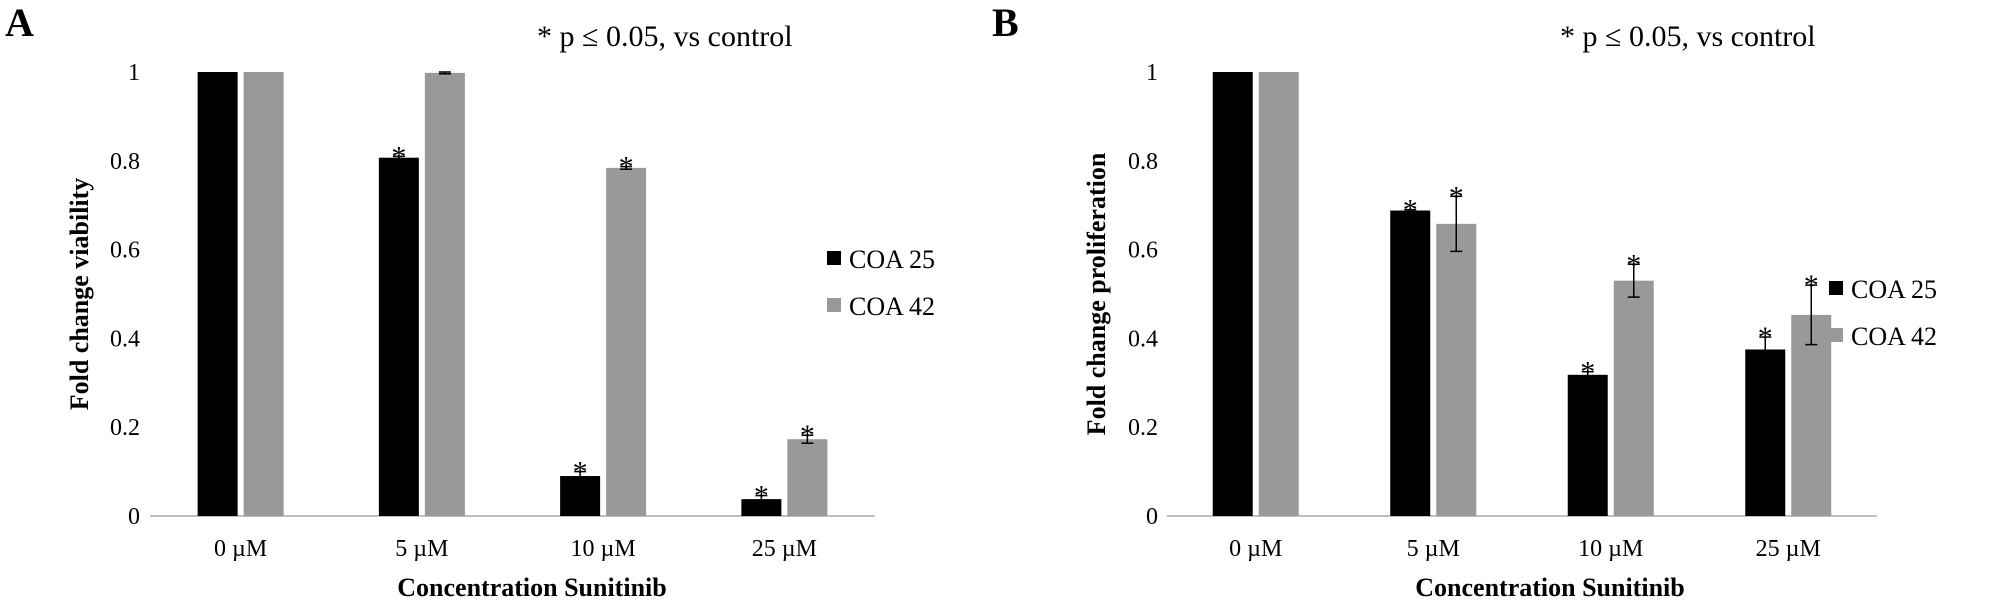 This screenshot has height=604, width=2000. What do you see at coordinates (1096, 293) in the screenshot?
I see `y-axis-title: Fold change proliferation` at bounding box center [1096, 293].